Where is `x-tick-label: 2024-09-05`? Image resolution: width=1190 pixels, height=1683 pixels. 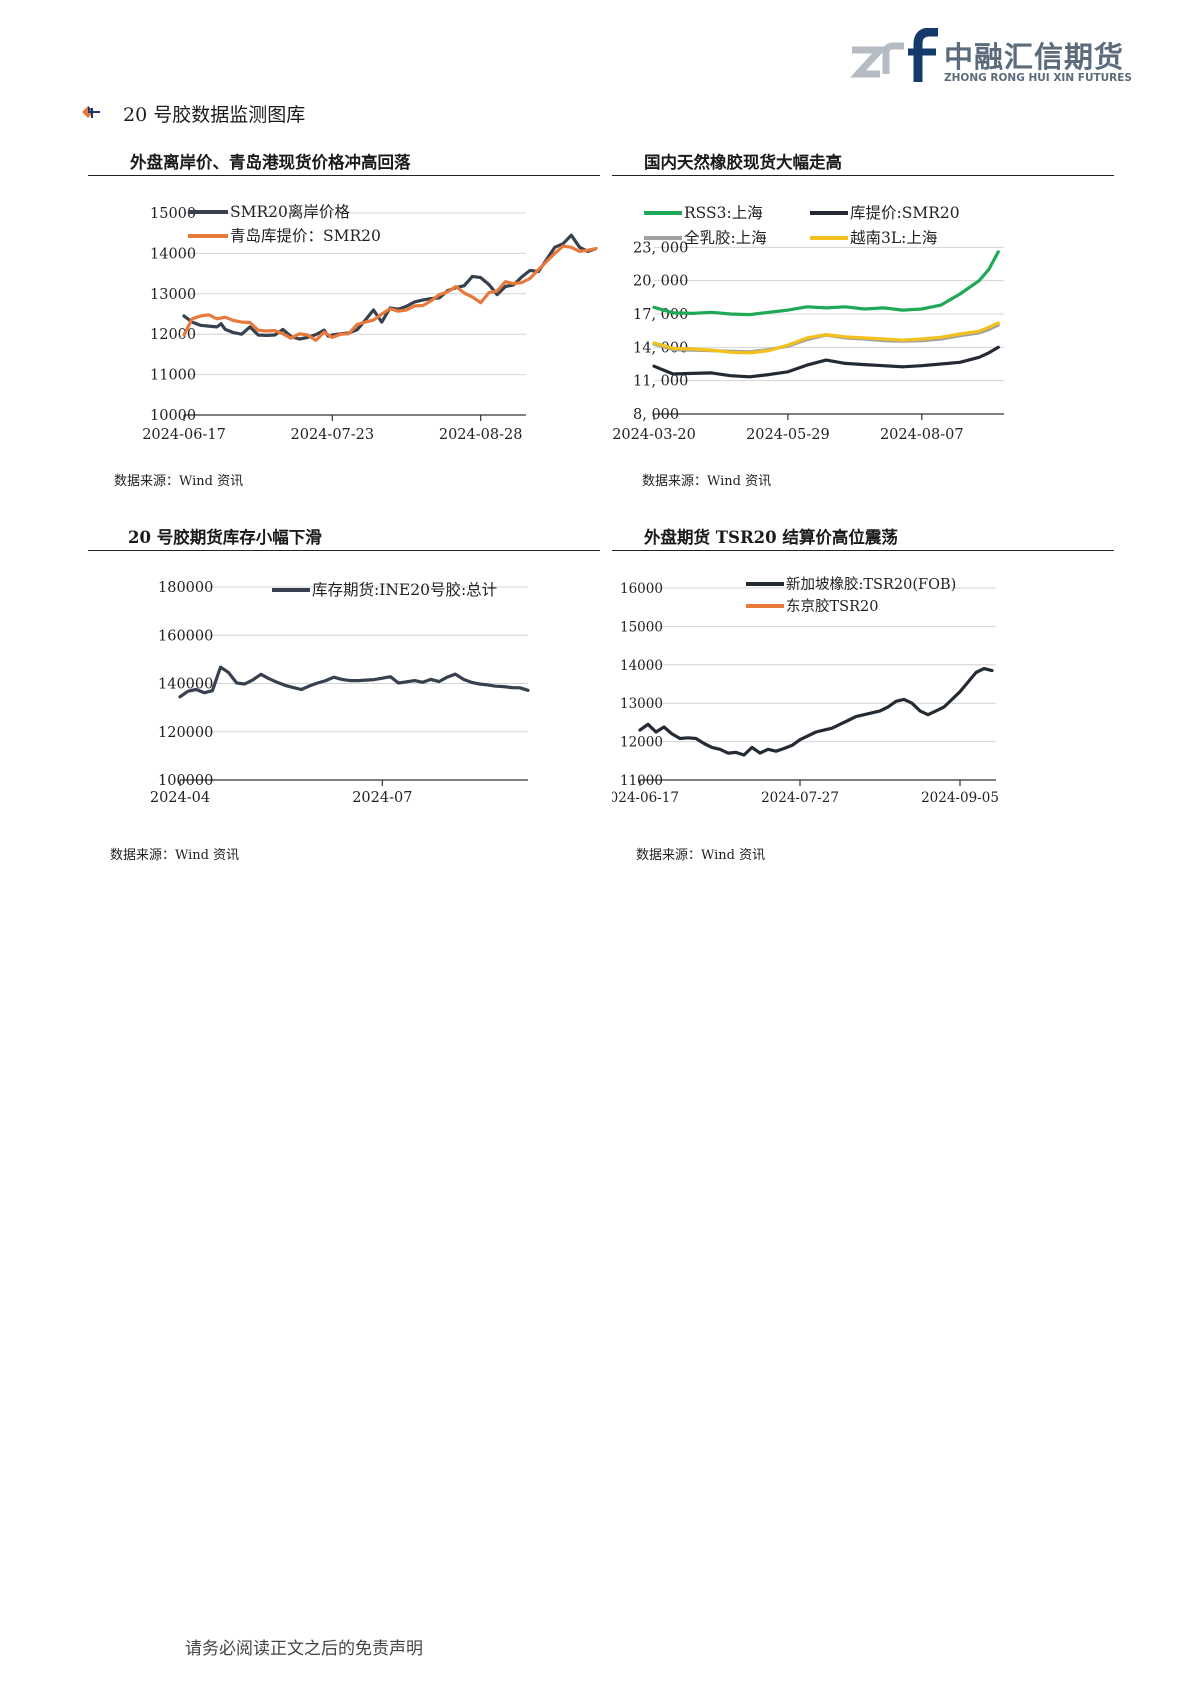 x-tick-label: 2024-09-05 is located at coordinates (960, 798).